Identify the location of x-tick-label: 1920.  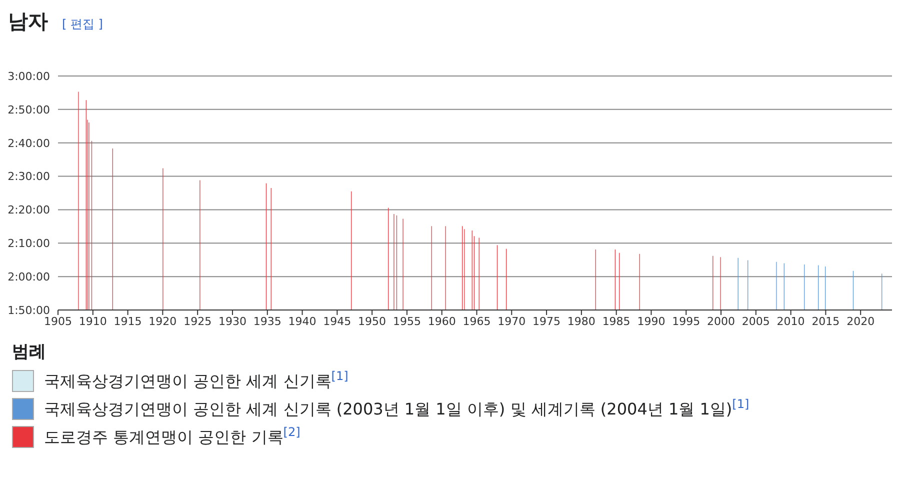
(162, 321).